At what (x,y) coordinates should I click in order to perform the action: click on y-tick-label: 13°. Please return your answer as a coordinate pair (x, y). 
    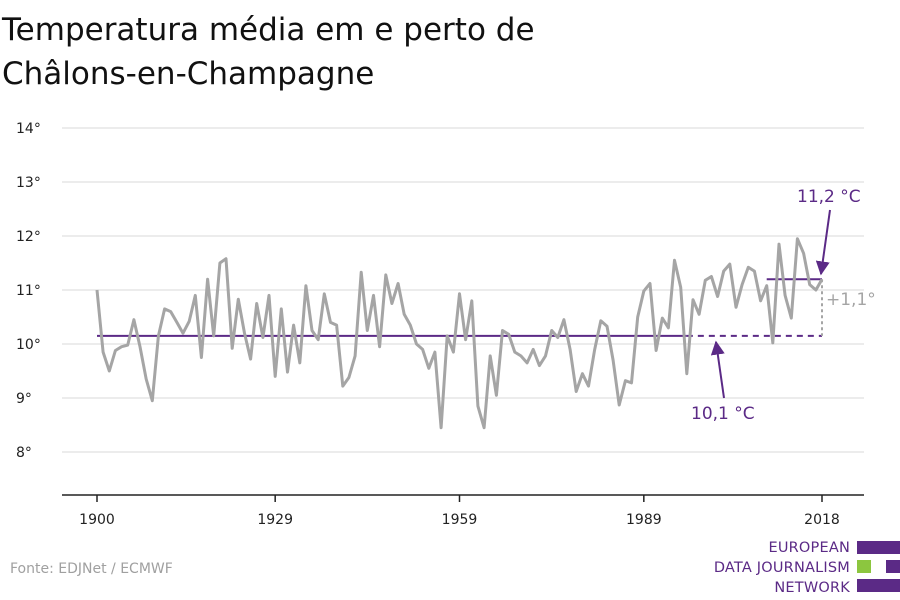
    Looking at the image, I should click on (28, 183).